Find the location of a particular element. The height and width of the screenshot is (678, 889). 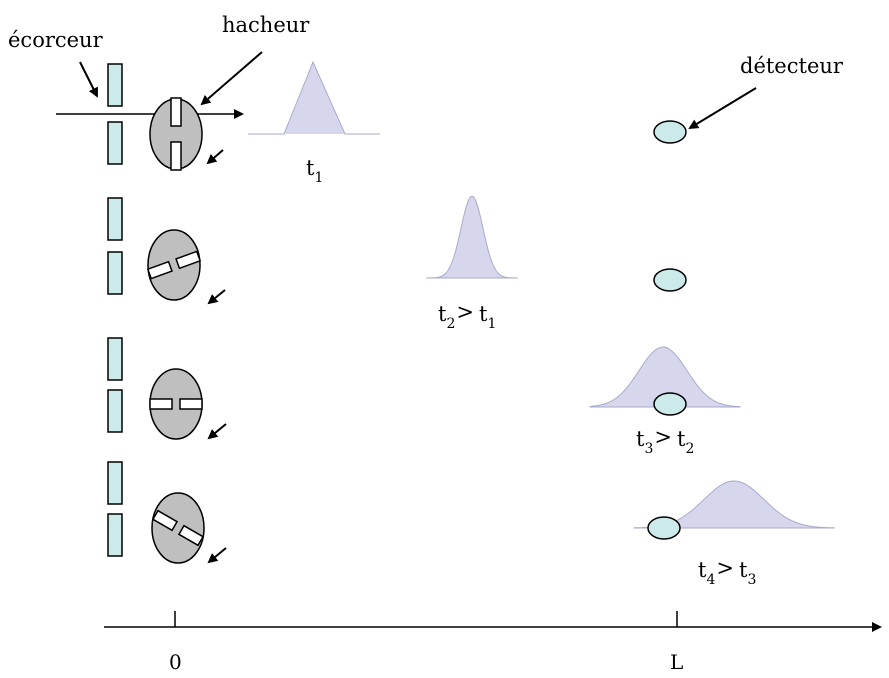

time-label-2: t2> t1 is located at coordinates (467, 316).